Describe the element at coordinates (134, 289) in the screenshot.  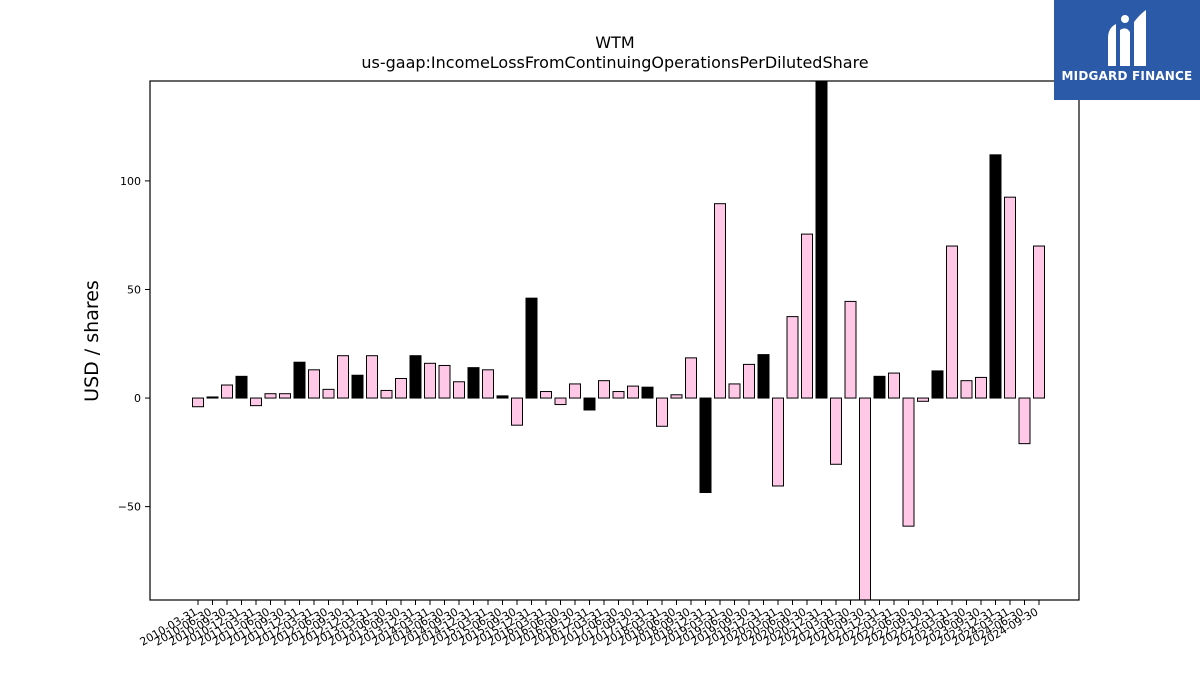
I see `y-tick-label: 50` at that location.